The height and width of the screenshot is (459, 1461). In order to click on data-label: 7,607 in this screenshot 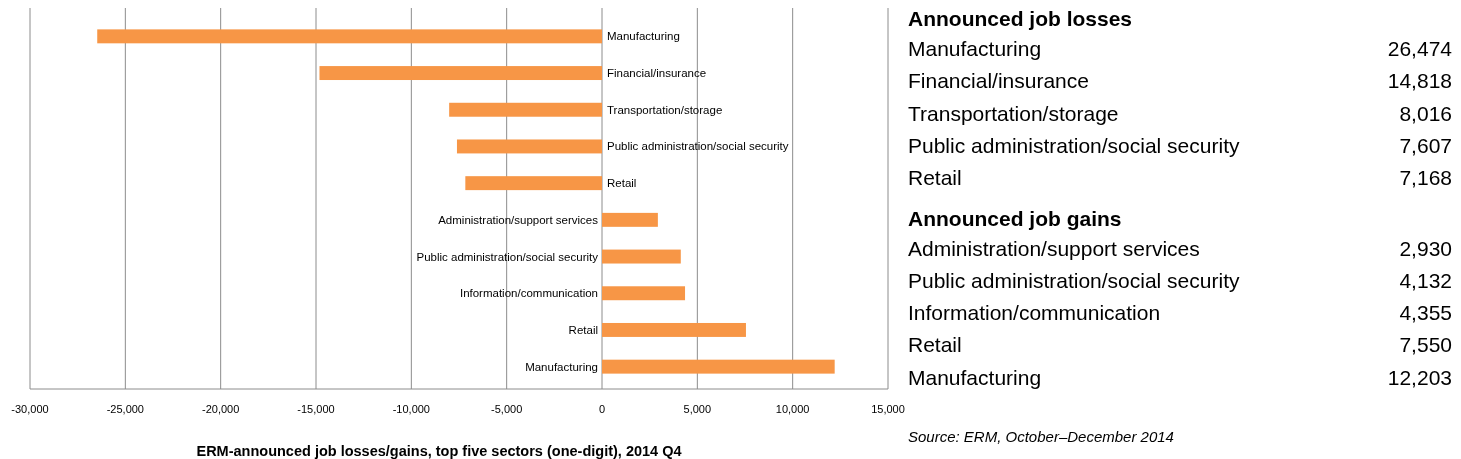, I will do `click(1425, 145)`.